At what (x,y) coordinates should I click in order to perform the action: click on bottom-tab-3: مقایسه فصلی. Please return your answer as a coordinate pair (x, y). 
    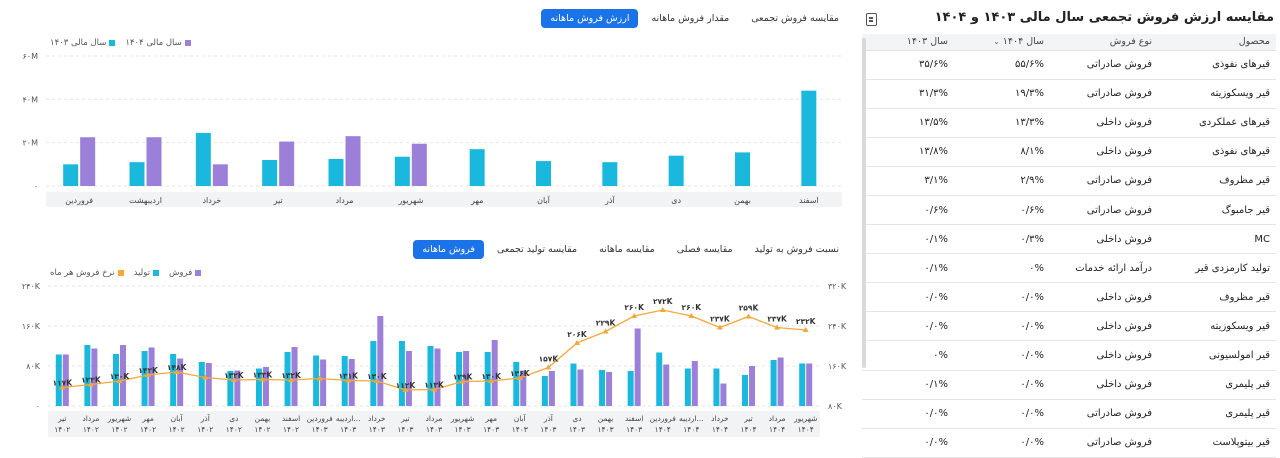
    Looking at the image, I should click on (704, 249).